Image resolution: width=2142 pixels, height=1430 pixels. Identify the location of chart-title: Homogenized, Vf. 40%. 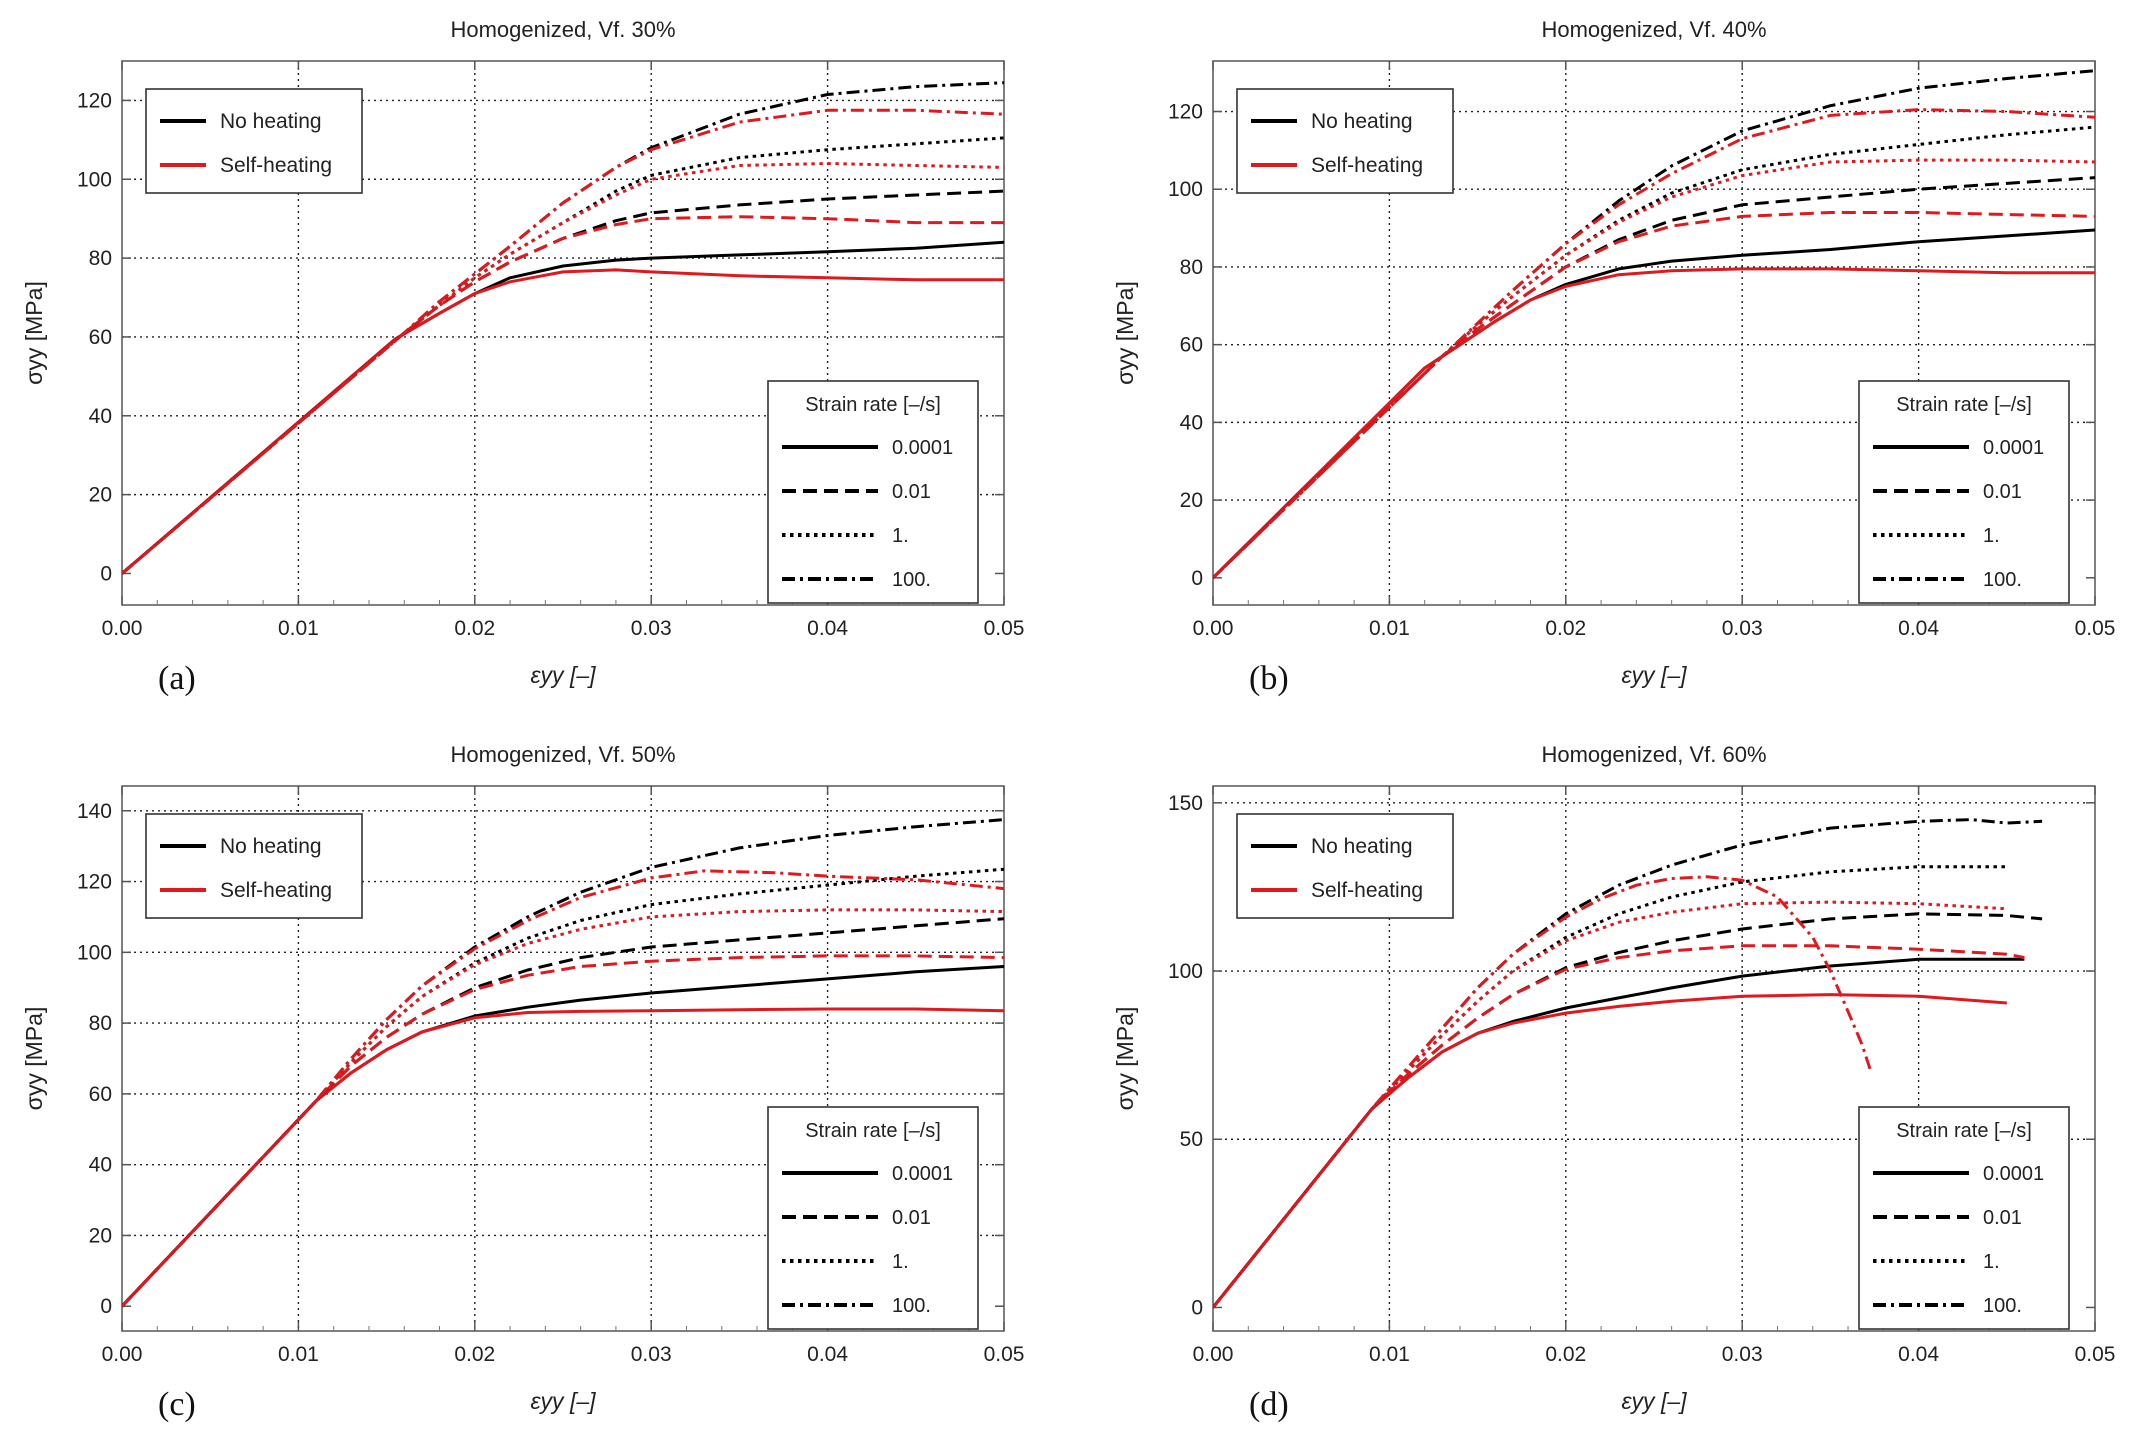
(1653, 29).